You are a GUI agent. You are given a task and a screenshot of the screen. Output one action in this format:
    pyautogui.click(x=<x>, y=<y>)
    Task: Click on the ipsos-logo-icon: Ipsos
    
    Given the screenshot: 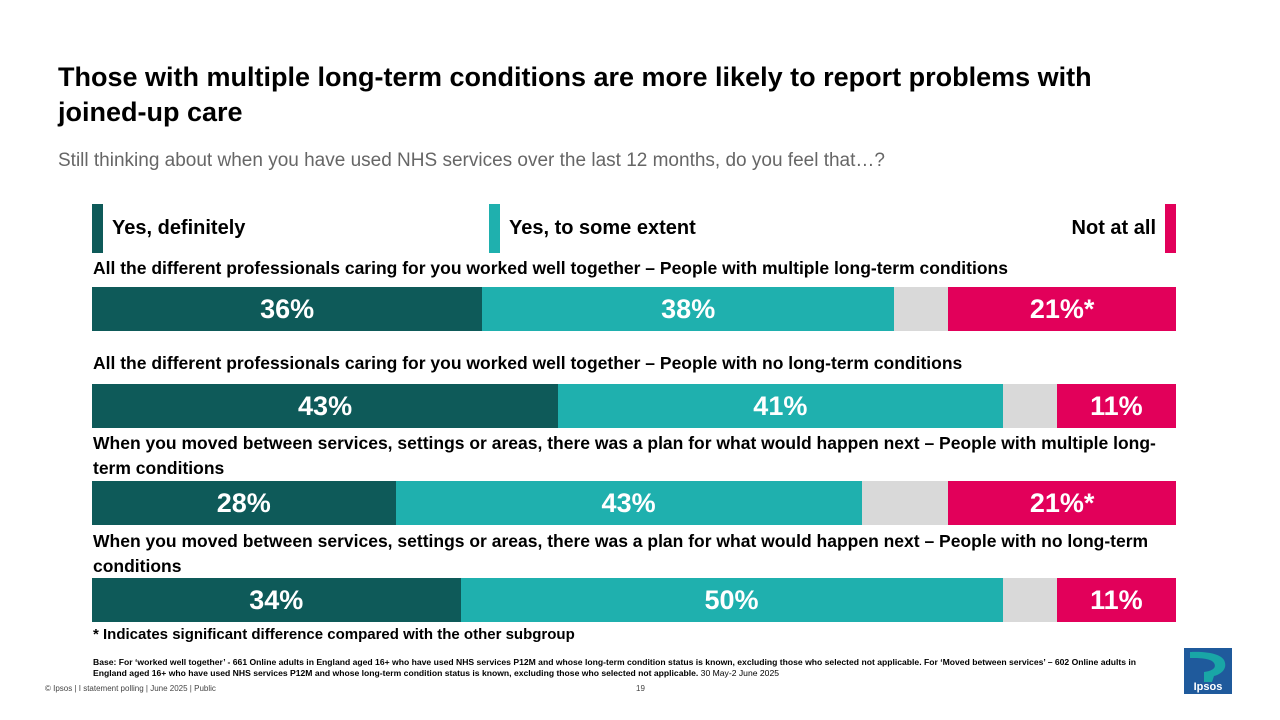 What is the action you would take?
    pyautogui.click(x=1208, y=671)
    